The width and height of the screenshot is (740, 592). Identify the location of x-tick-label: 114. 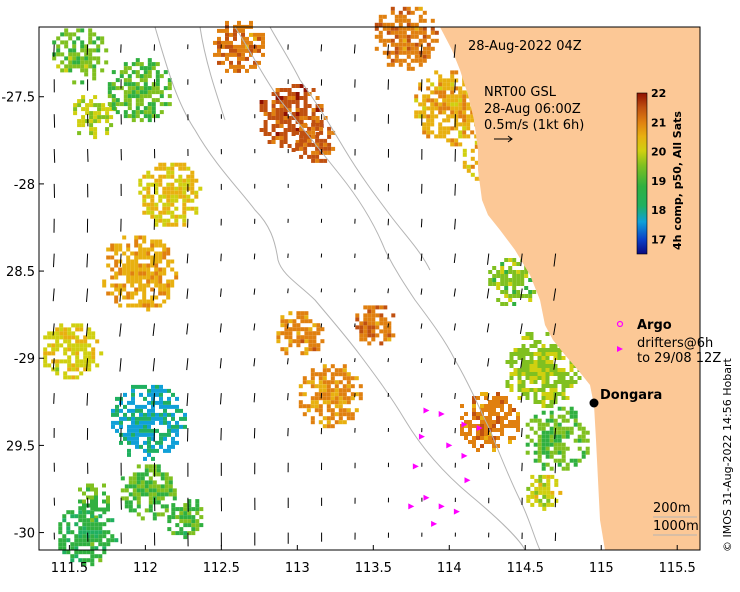
(449, 568).